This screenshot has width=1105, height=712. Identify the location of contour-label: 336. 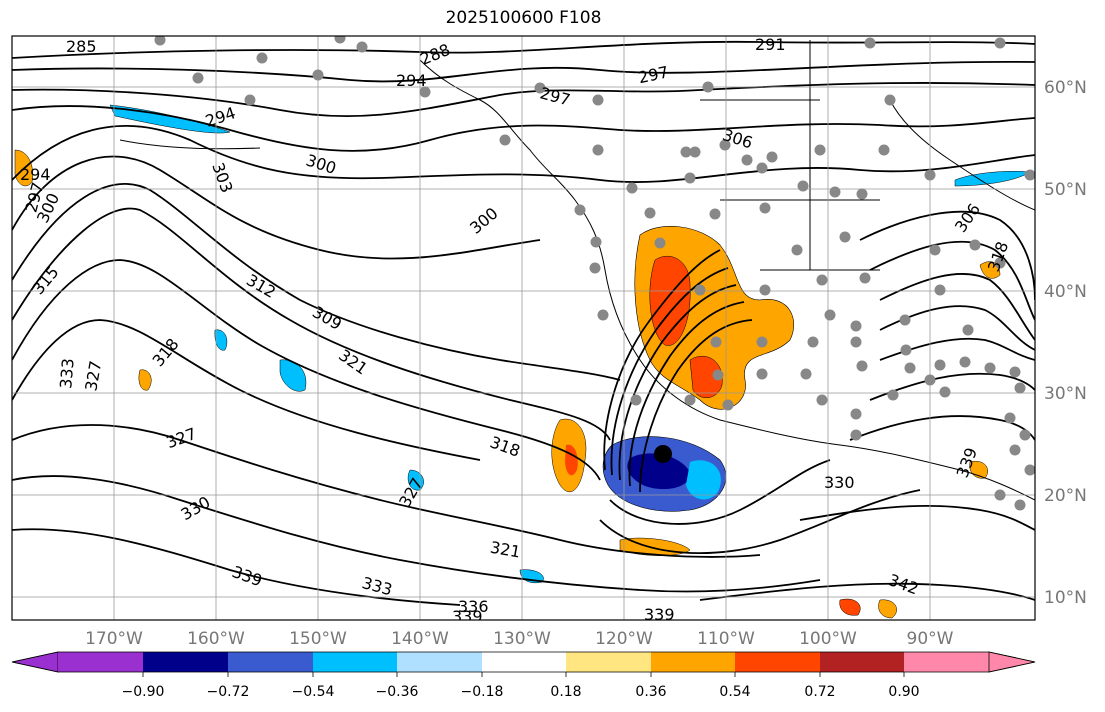
(473, 606).